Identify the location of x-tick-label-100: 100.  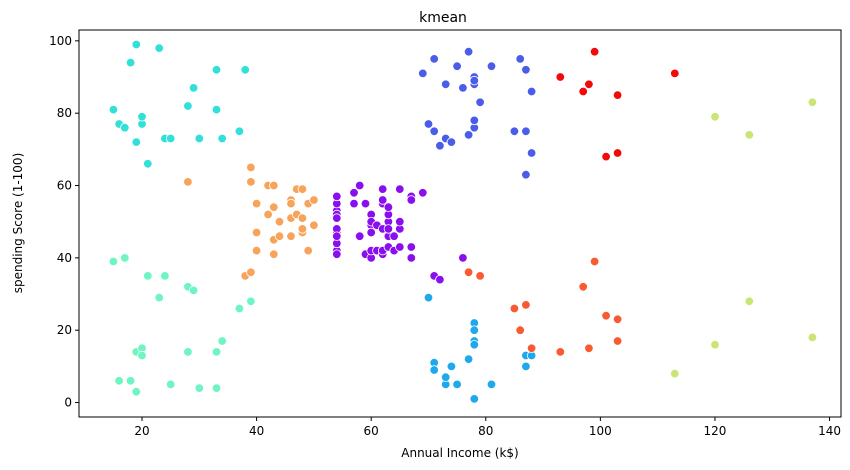
(600, 431).